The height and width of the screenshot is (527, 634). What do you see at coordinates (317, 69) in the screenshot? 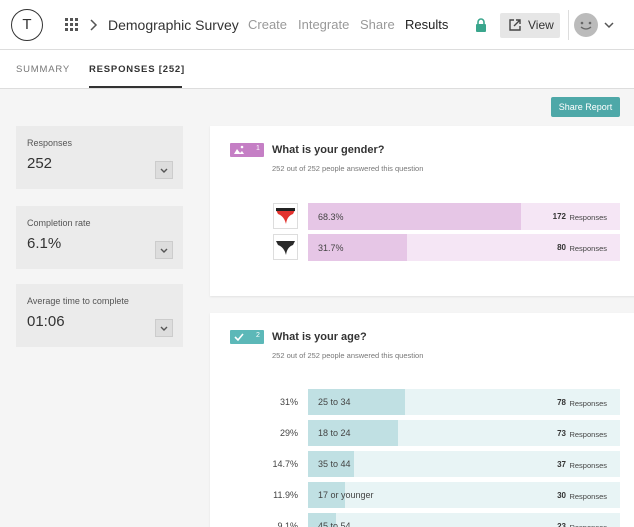
I see `tab-bar` at bounding box center [317, 69].